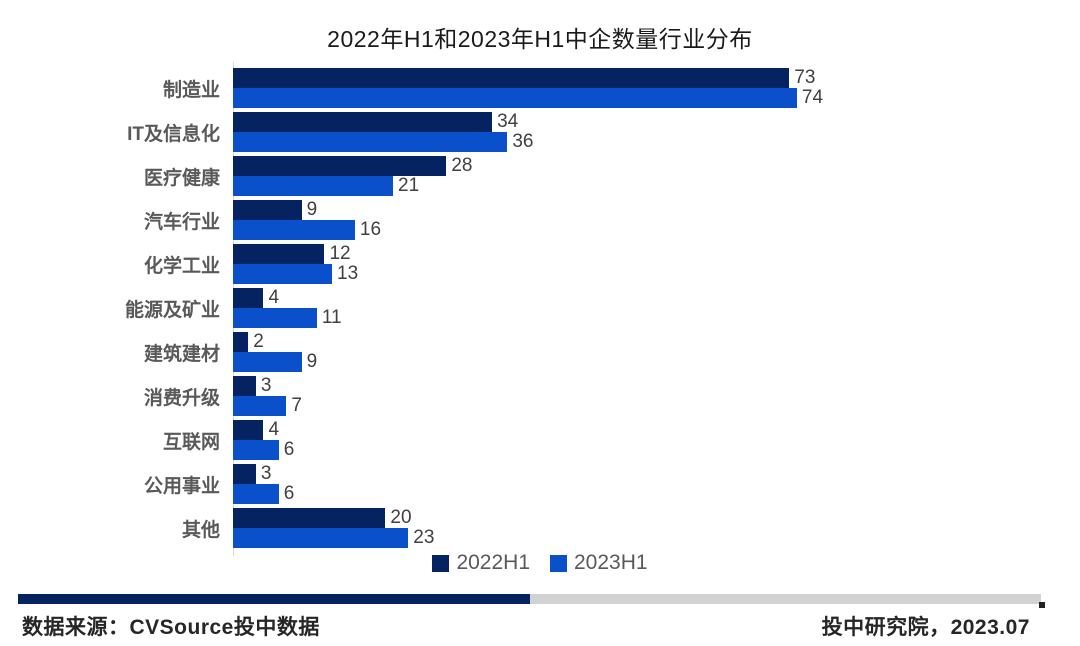 The height and width of the screenshot is (646, 1080). I want to click on value-label: 73, so click(805, 77).